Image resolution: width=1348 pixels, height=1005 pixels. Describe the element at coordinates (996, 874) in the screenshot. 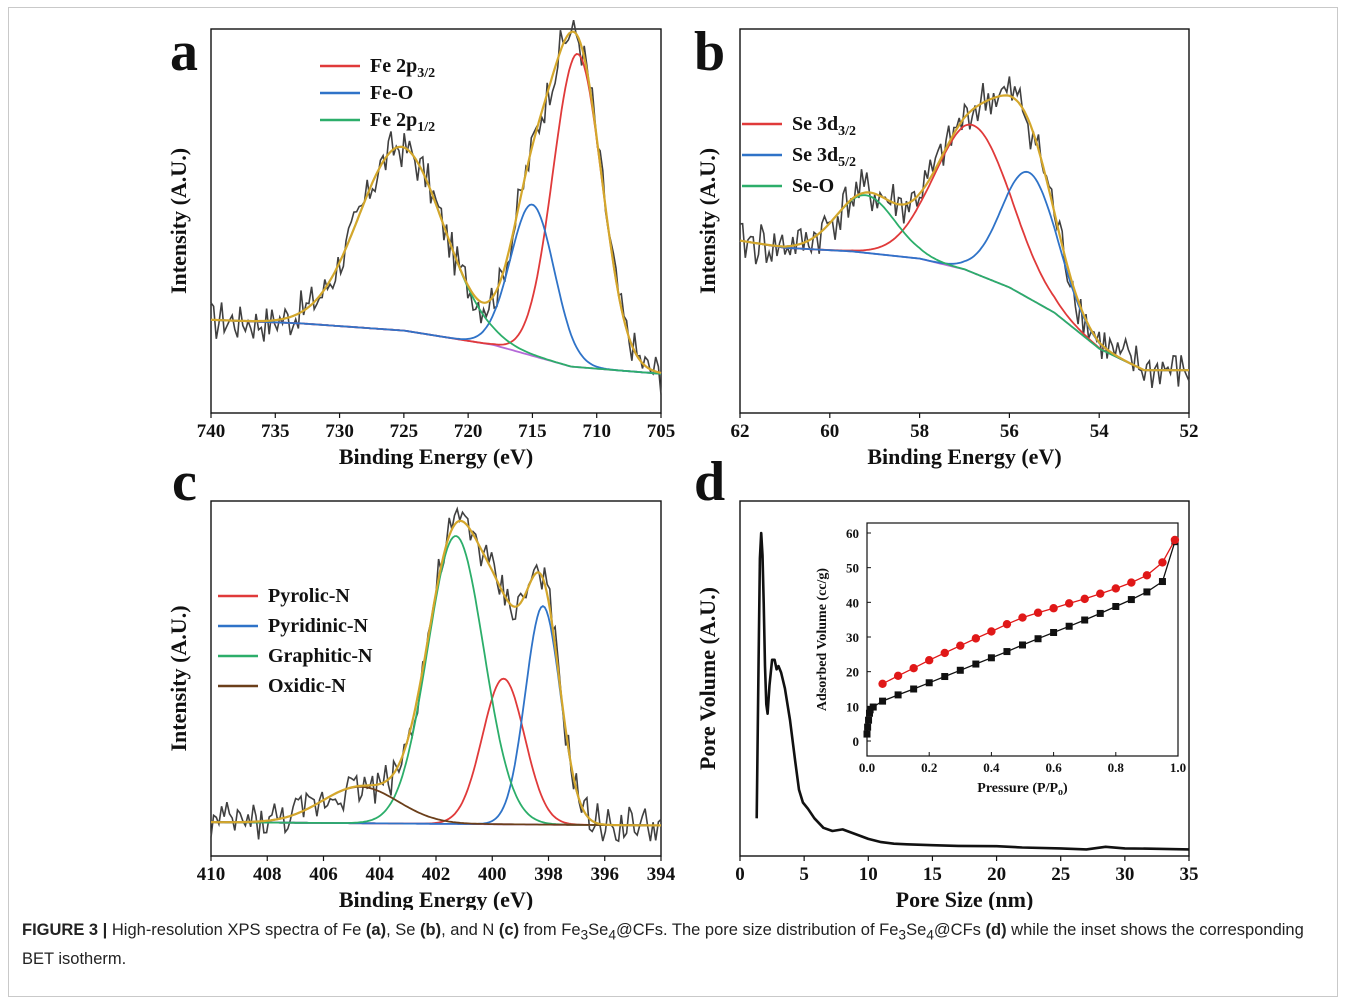

I see `x-tick-label: 20` at that location.